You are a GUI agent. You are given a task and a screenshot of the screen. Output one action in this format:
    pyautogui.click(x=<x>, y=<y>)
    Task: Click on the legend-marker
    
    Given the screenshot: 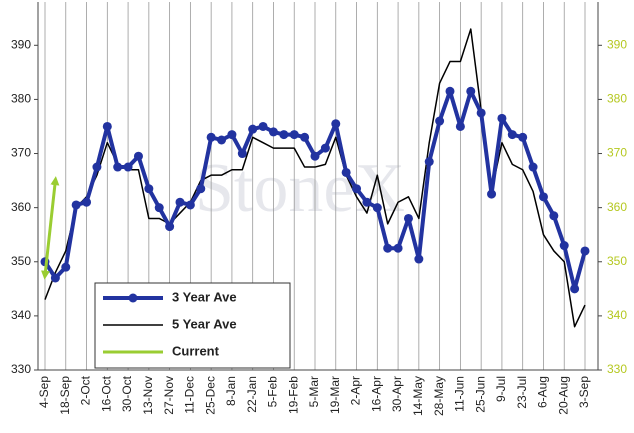 What is the action you would take?
    pyautogui.click(x=133, y=298)
    